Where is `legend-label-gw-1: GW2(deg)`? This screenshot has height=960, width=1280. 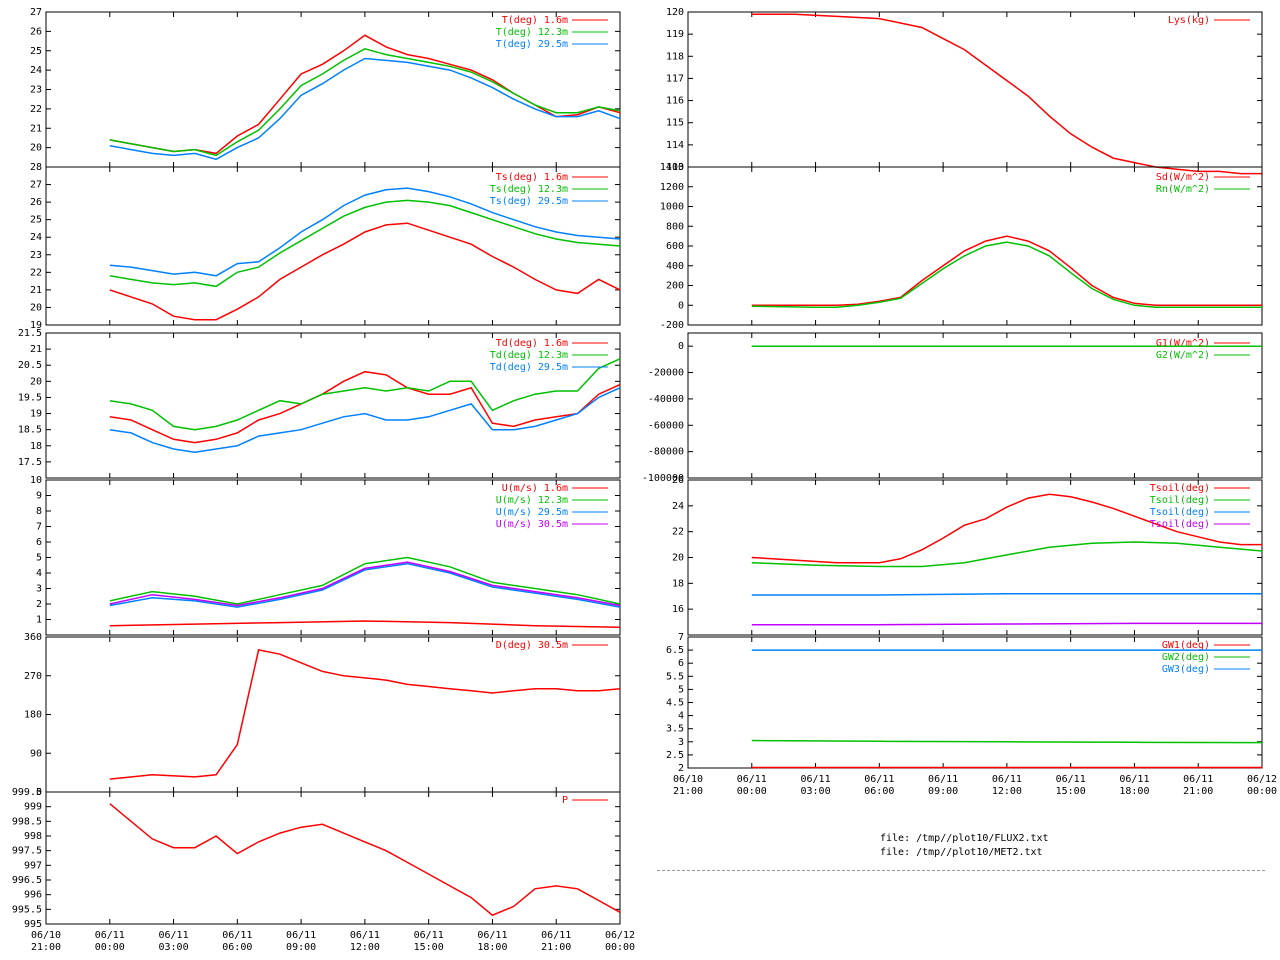
legend-label-gw-1: GW2(deg) is located at coordinates (1186, 657).